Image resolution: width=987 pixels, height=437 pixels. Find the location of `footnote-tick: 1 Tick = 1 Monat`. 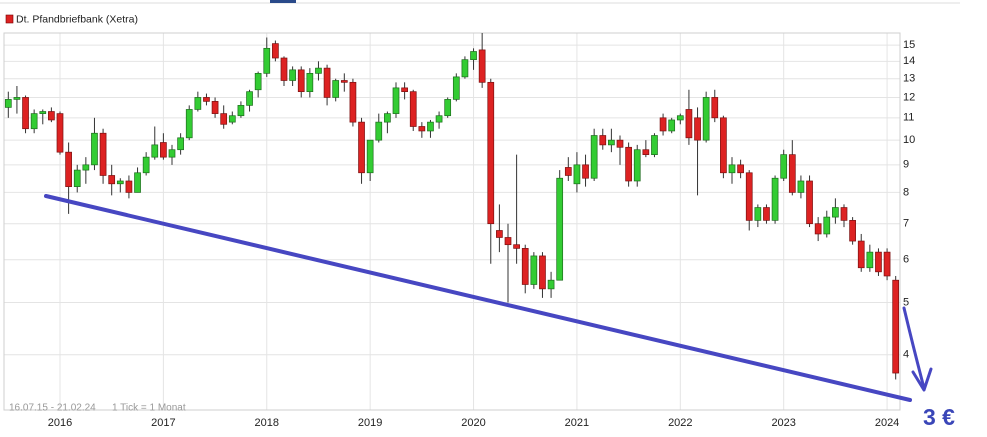

footnote-tick: 1 Tick = 1 Monat is located at coordinates (149, 408).